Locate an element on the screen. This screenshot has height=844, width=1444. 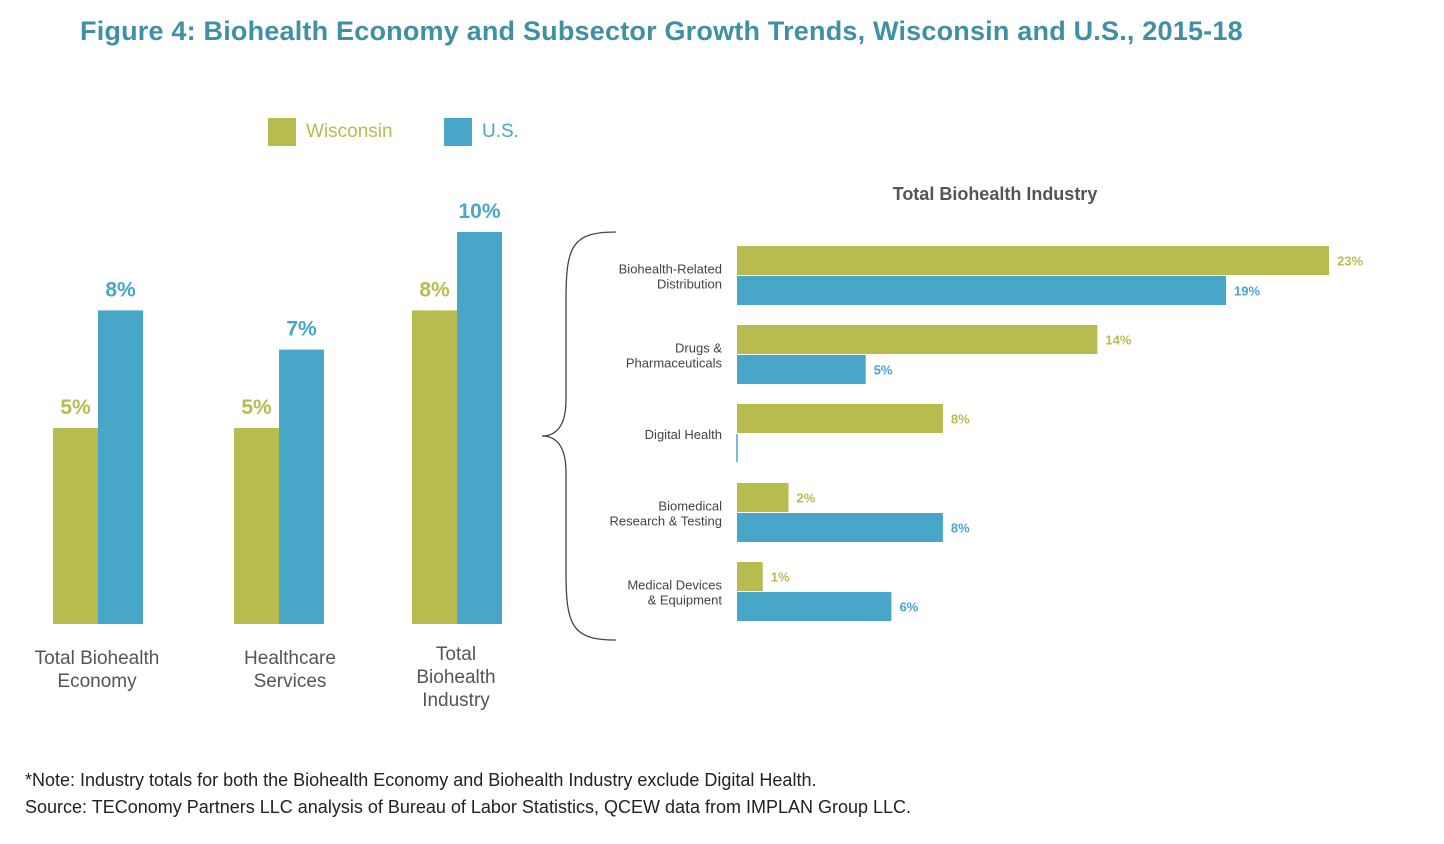
hbar-category-label-2-0: Digital Health is located at coordinates (683, 434).